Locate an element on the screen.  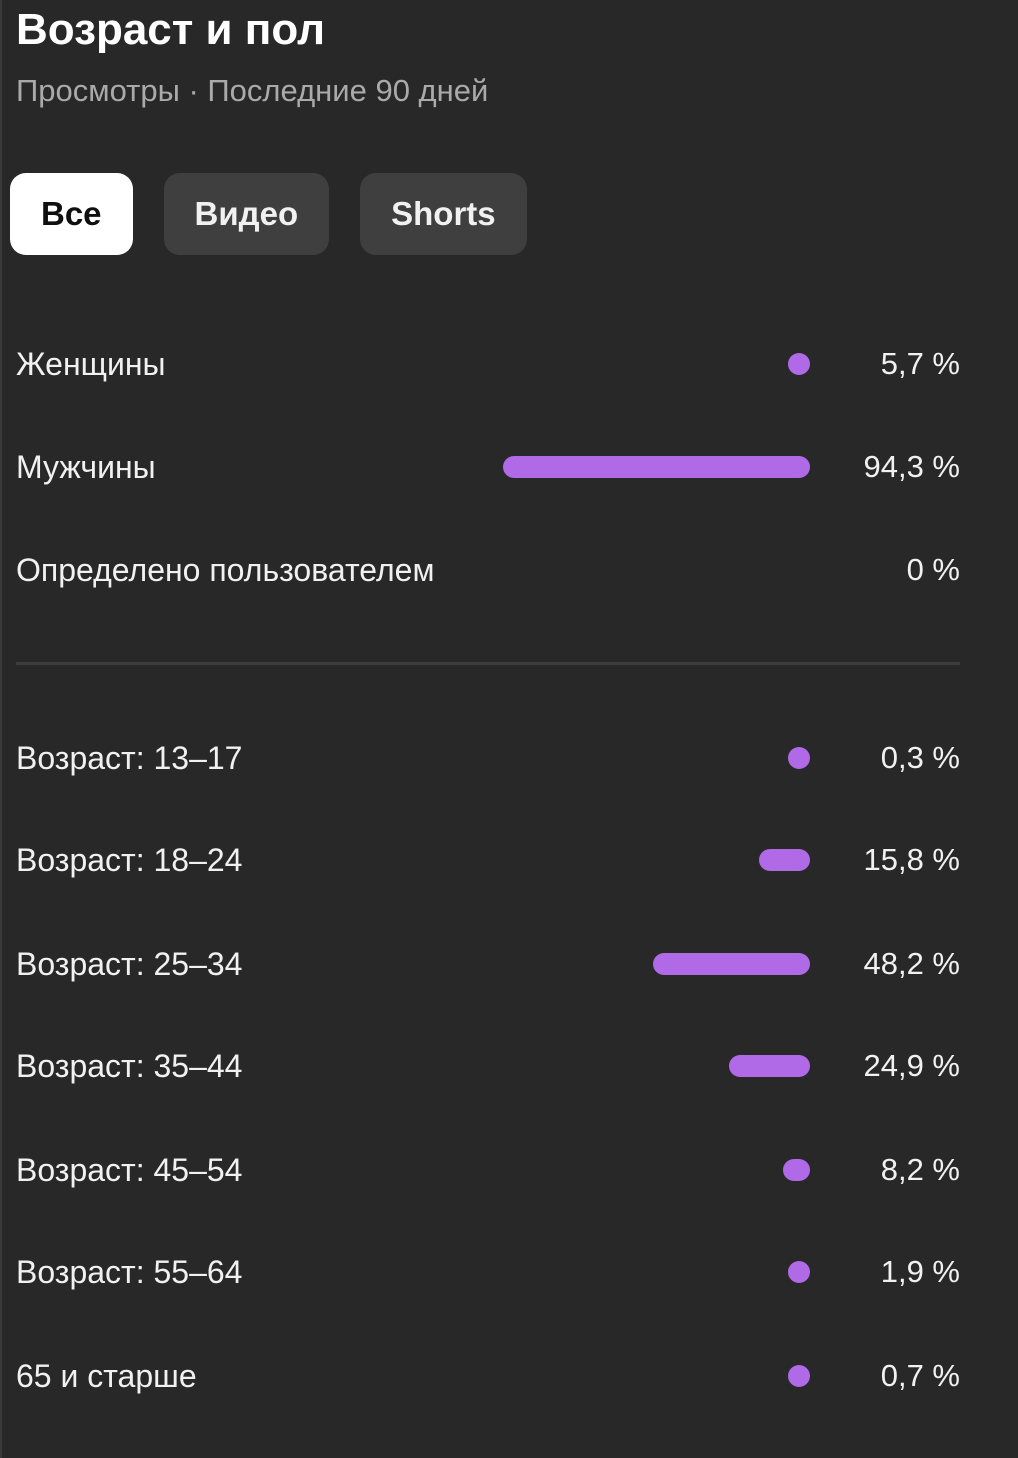
row-value: 8,2 % is located at coordinates (920, 1169).